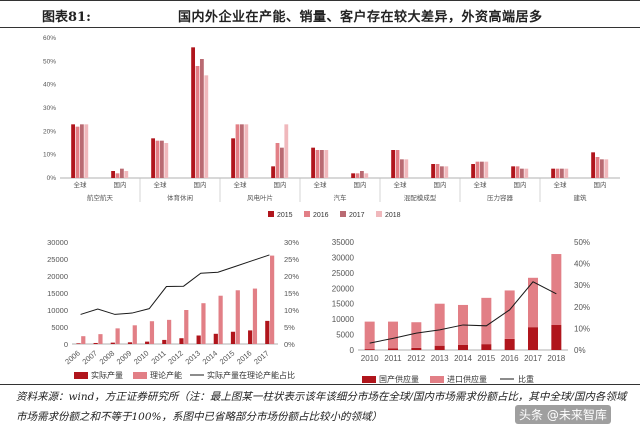  I want to click on x-tick-label: 2014, so click(463, 358).